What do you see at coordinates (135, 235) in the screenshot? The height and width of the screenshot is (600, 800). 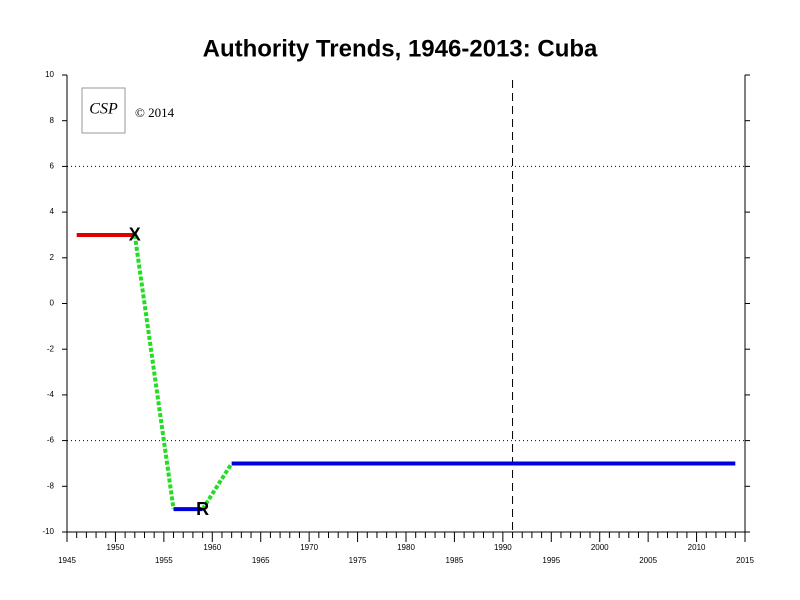 I see `annotation: X` at bounding box center [135, 235].